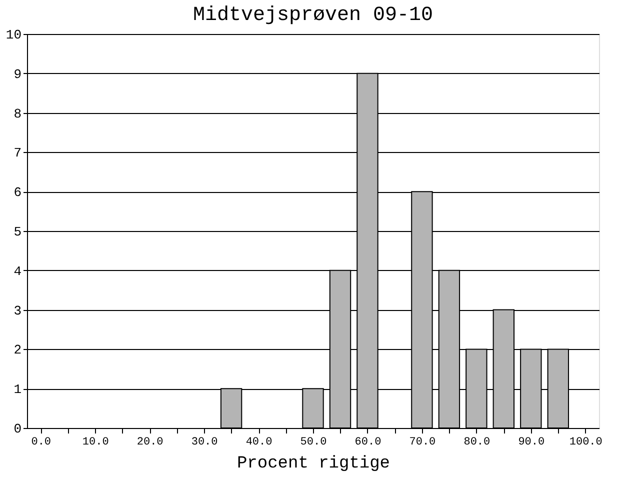  What do you see at coordinates (313, 15) in the screenshot?
I see `chart-title: Midtvejsprøven 09-10` at bounding box center [313, 15].